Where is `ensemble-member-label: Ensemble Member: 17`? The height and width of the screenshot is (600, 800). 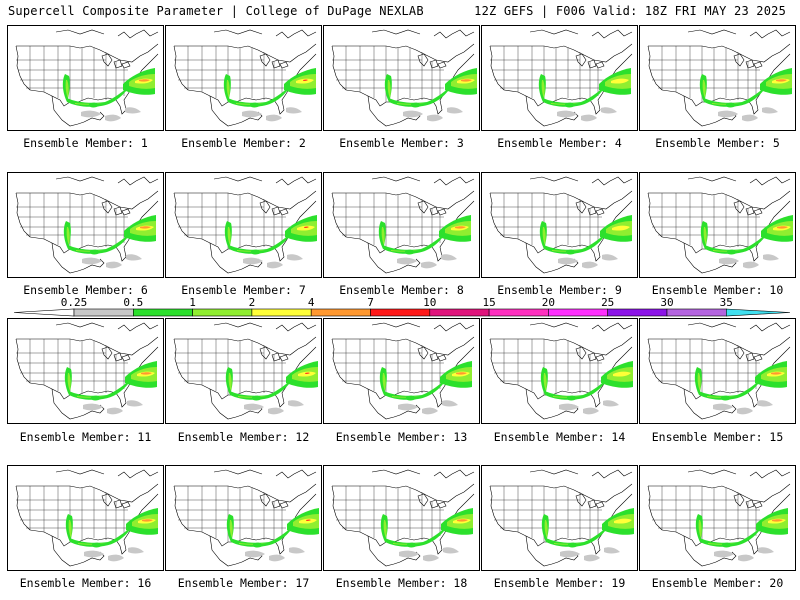
ensemble-member-label: Ensemble Member: 17 is located at coordinates (243, 583).